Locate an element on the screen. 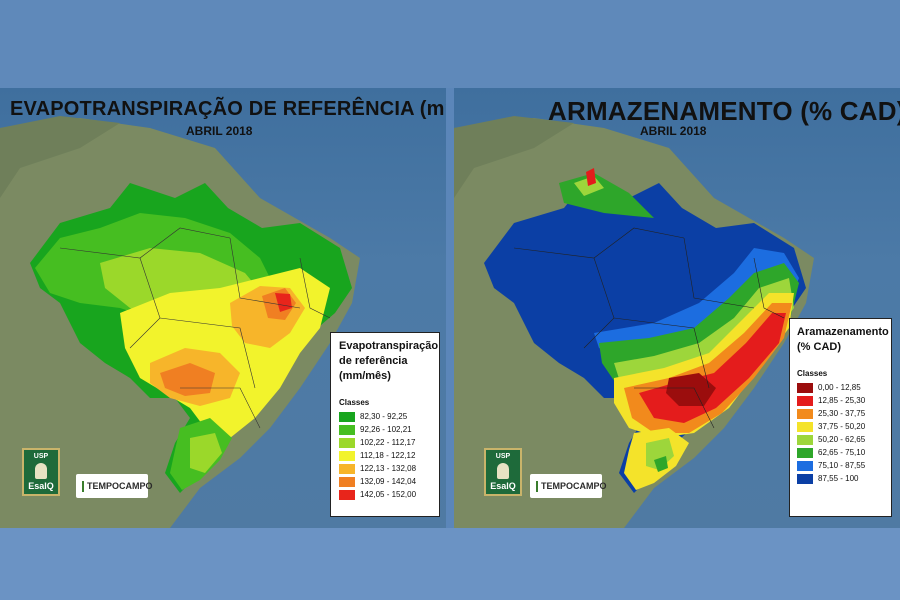  legend-label: 122,13 - 132,08 is located at coordinates (388, 468).